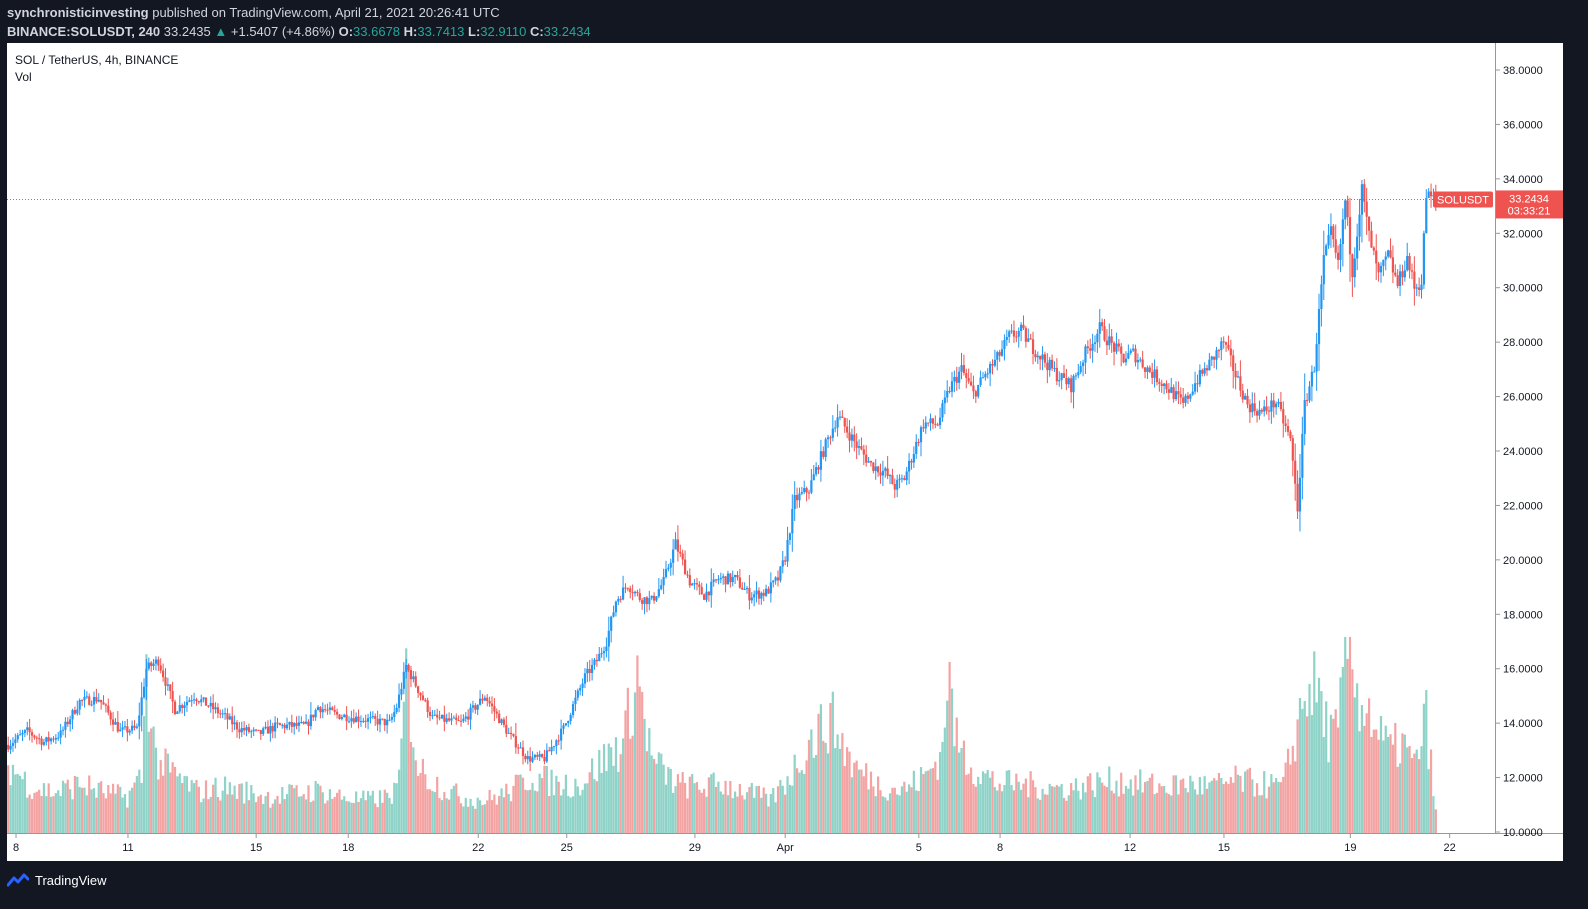 Image resolution: width=1588 pixels, height=909 pixels. What do you see at coordinates (1523, 670) in the screenshot?
I see `y-tick-label: 16.0000` at bounding box center [1523, 670].